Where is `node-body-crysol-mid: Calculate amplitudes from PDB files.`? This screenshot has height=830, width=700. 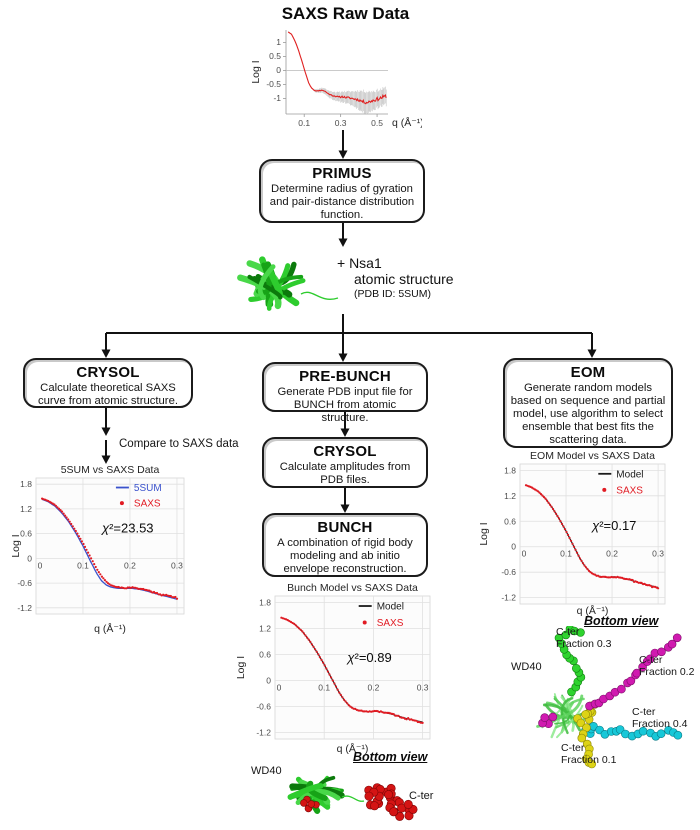
node-body-crysol-mid: Calculate amplitudes from PDB files. is located at coordinates (345, 474).